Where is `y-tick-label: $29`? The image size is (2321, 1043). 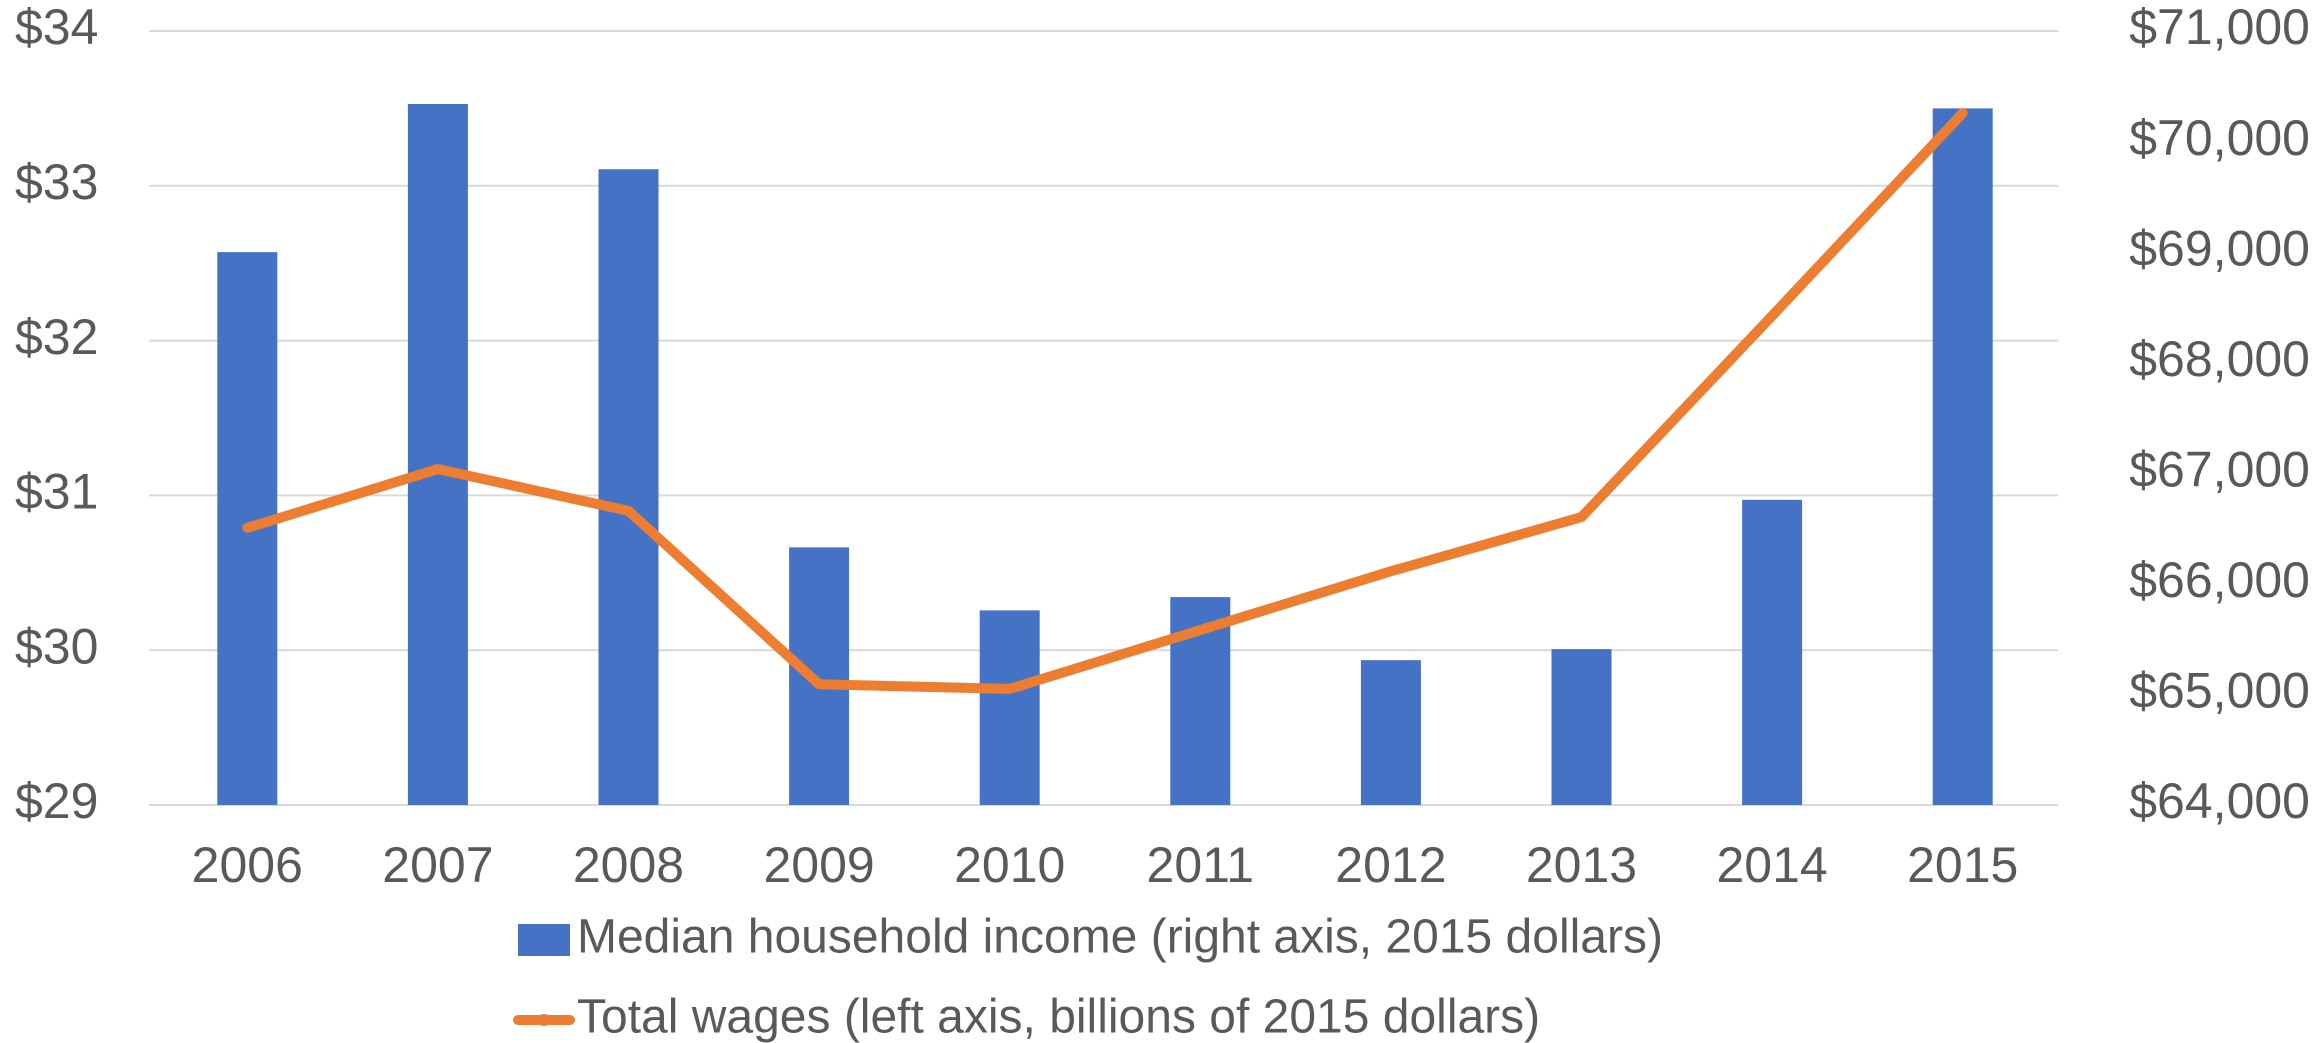 y-tick-label: $29 is located at coordinates (56, 801).